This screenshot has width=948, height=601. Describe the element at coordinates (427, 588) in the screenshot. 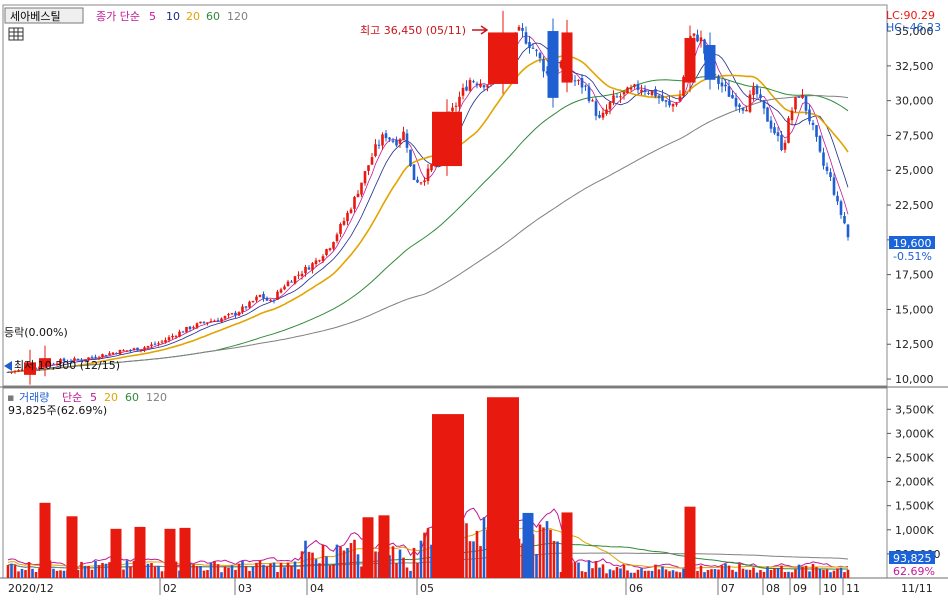

I see `x-tick-label: 05` at that location.